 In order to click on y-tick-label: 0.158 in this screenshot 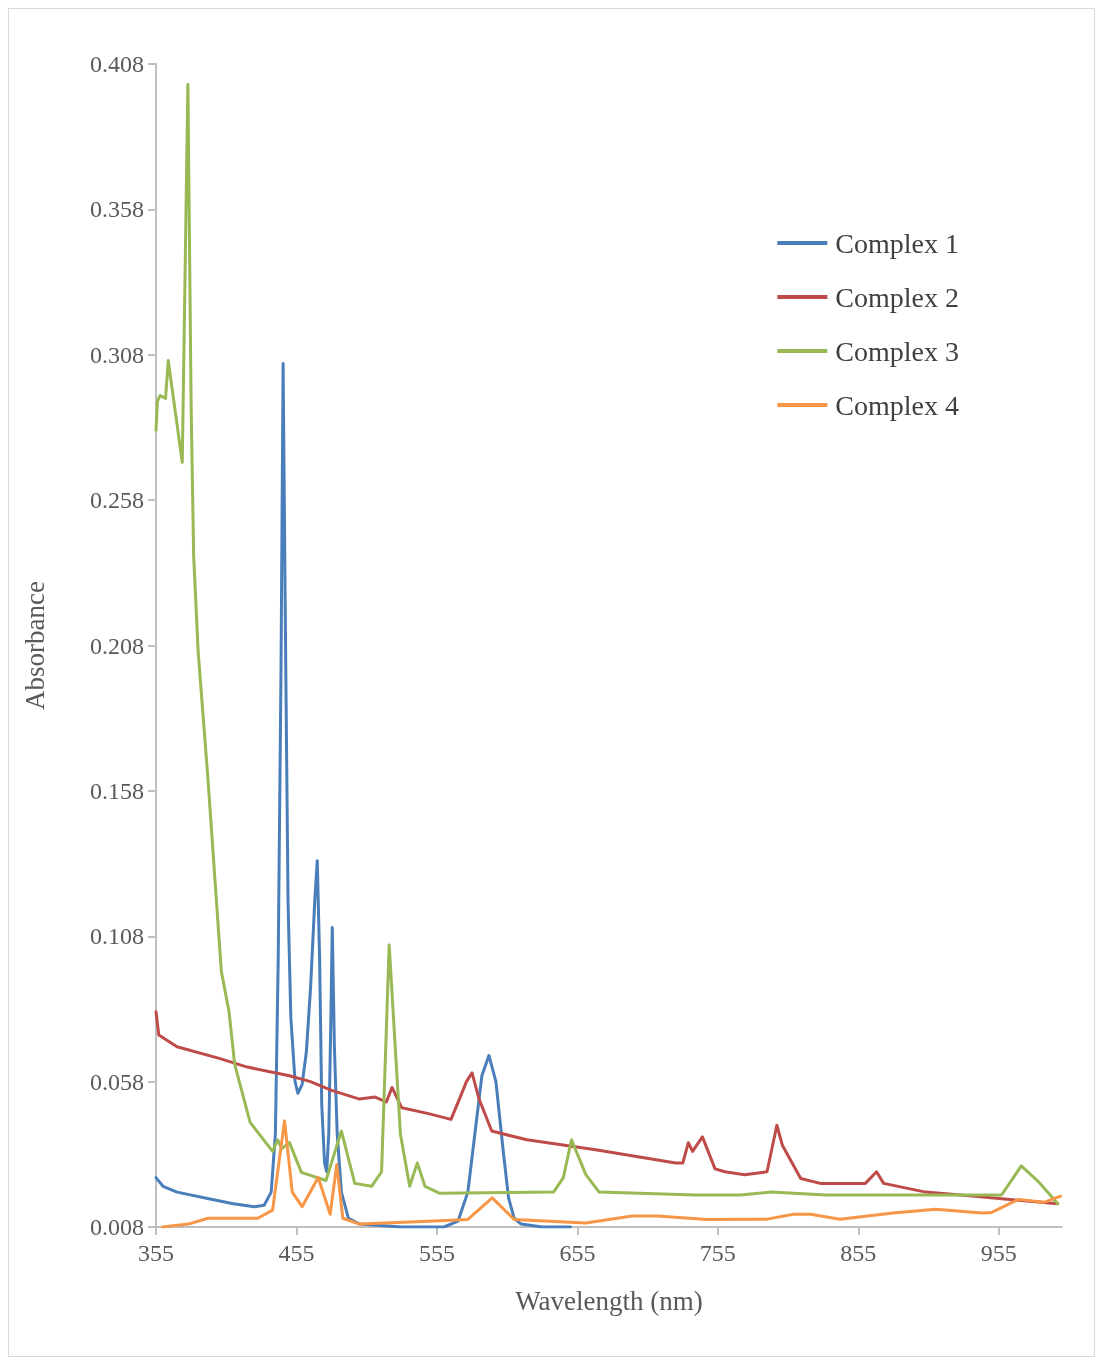, I will do `click(117, 790)`.